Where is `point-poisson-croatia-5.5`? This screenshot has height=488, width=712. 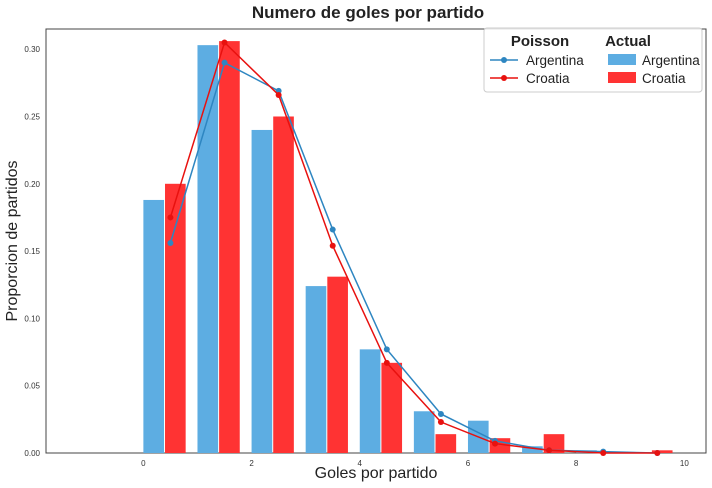 point-poisson-croatia-5.5 is located at coordinates (440, 422).